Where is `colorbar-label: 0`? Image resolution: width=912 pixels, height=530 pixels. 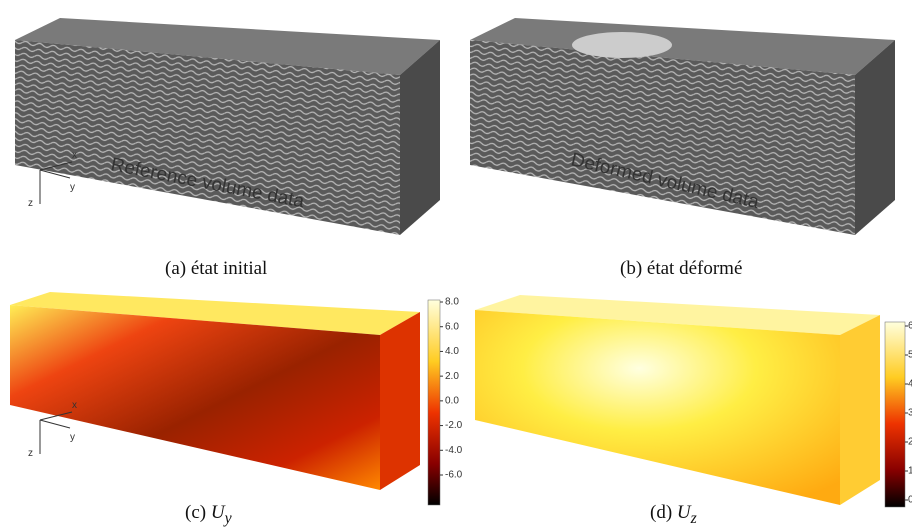 colorbar-label: 0 is located at coordinates (910, 500).